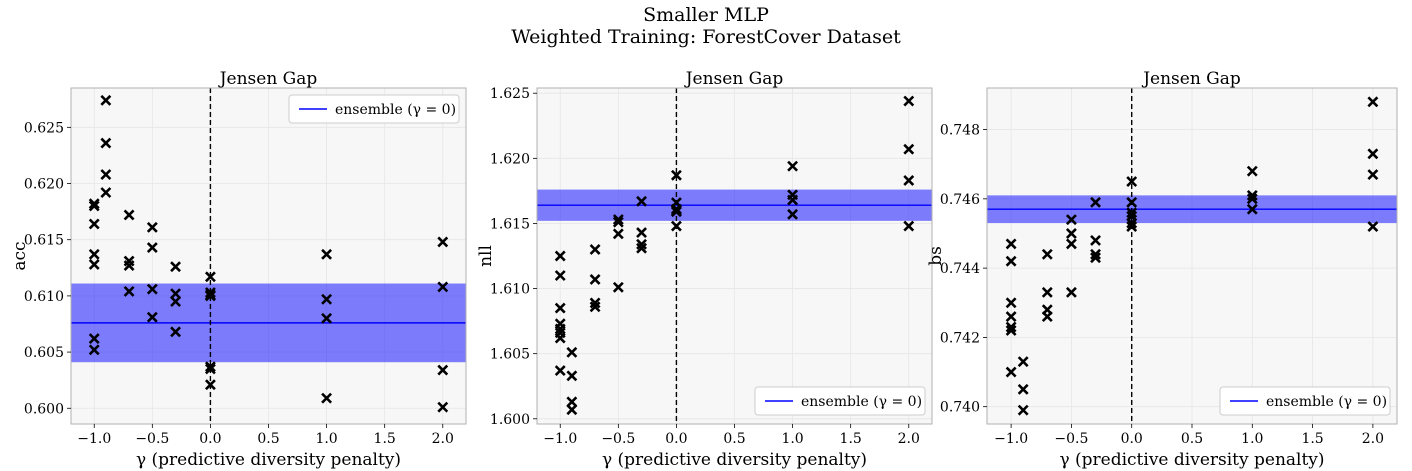 The width and height of the screenshot is (1412, 471). What do you see at coordinates (1326, 402) in the screenshot?
I see `legend-label: ensemble (γ = 0)` at bounding box center [1326, 402].